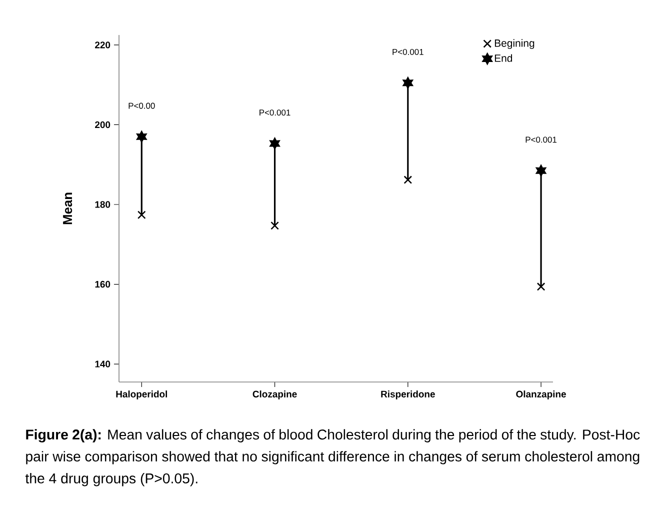 This screenshot has width=667, height=507. What do you see at coordinates (102, 124) in the screenshot?
I see `y-tick-label: 200` at bounding box center [102, 124].